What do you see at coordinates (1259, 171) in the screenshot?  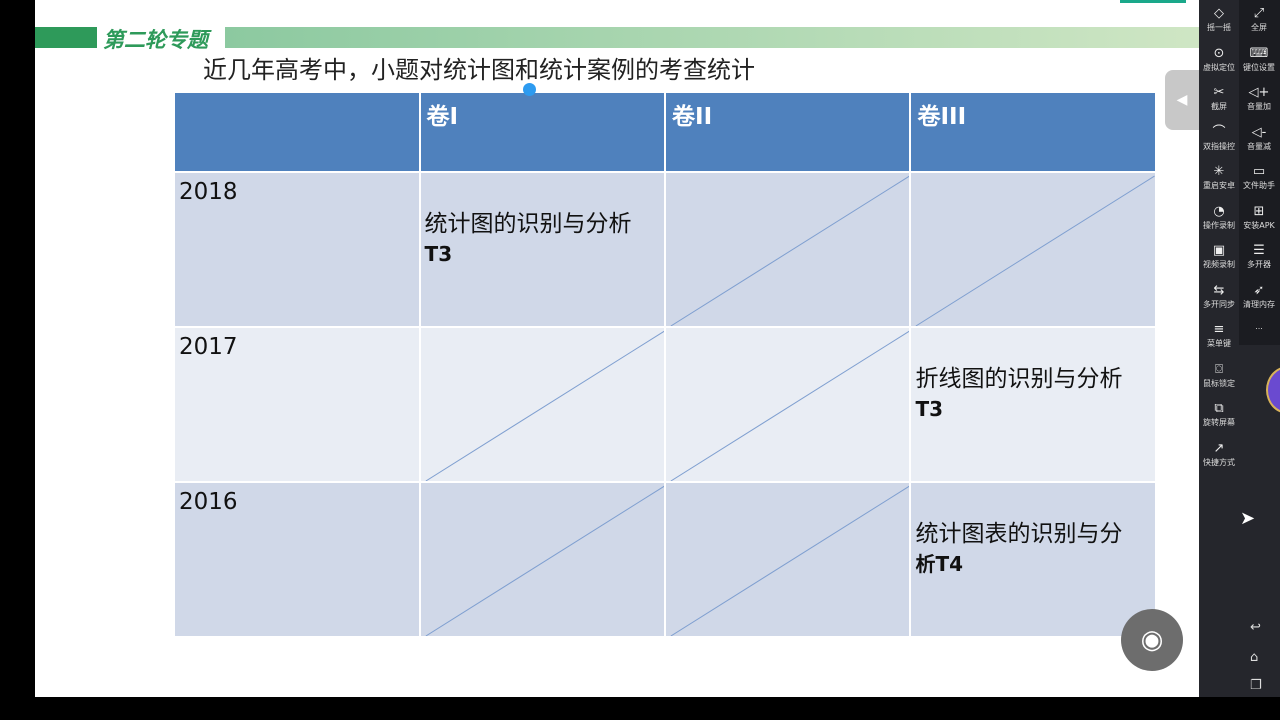 I see `monitor-icon: ▭` at bounding box center [1259, 171].